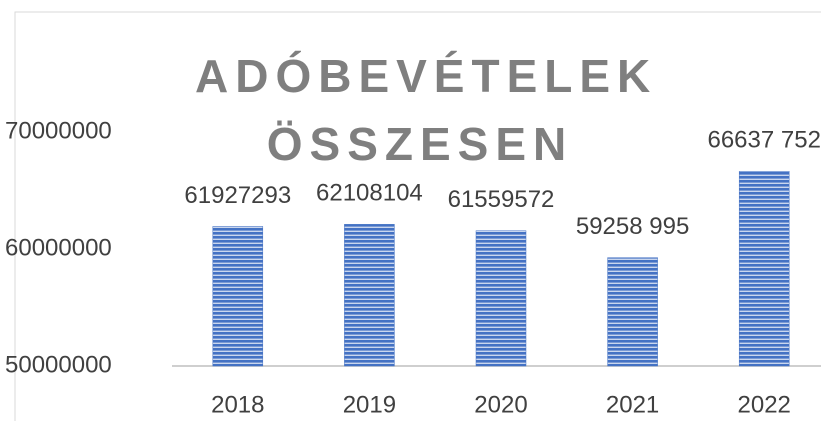 The width and height of the screenshot is (821, 421). What do you see at coordinates (369, 193) in the screenshot?
I see `value-label: 62108104` at bounding box center [369, 193].